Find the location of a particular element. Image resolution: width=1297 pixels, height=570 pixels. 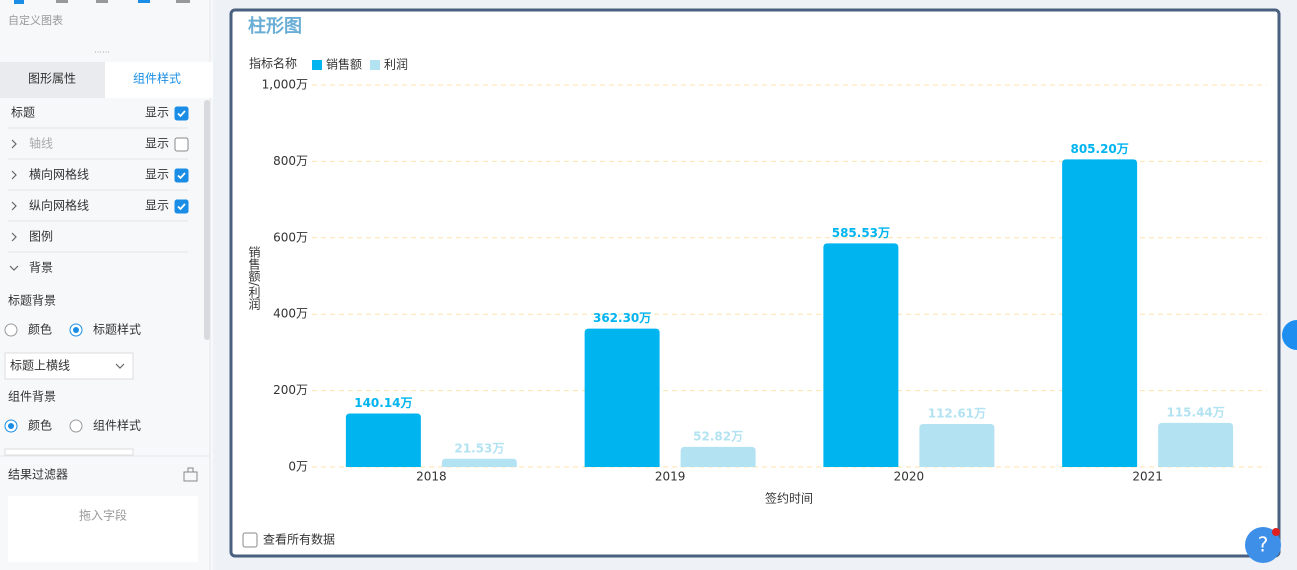

setting-label: 纵向网格线 is located at coordinates (59, 205).